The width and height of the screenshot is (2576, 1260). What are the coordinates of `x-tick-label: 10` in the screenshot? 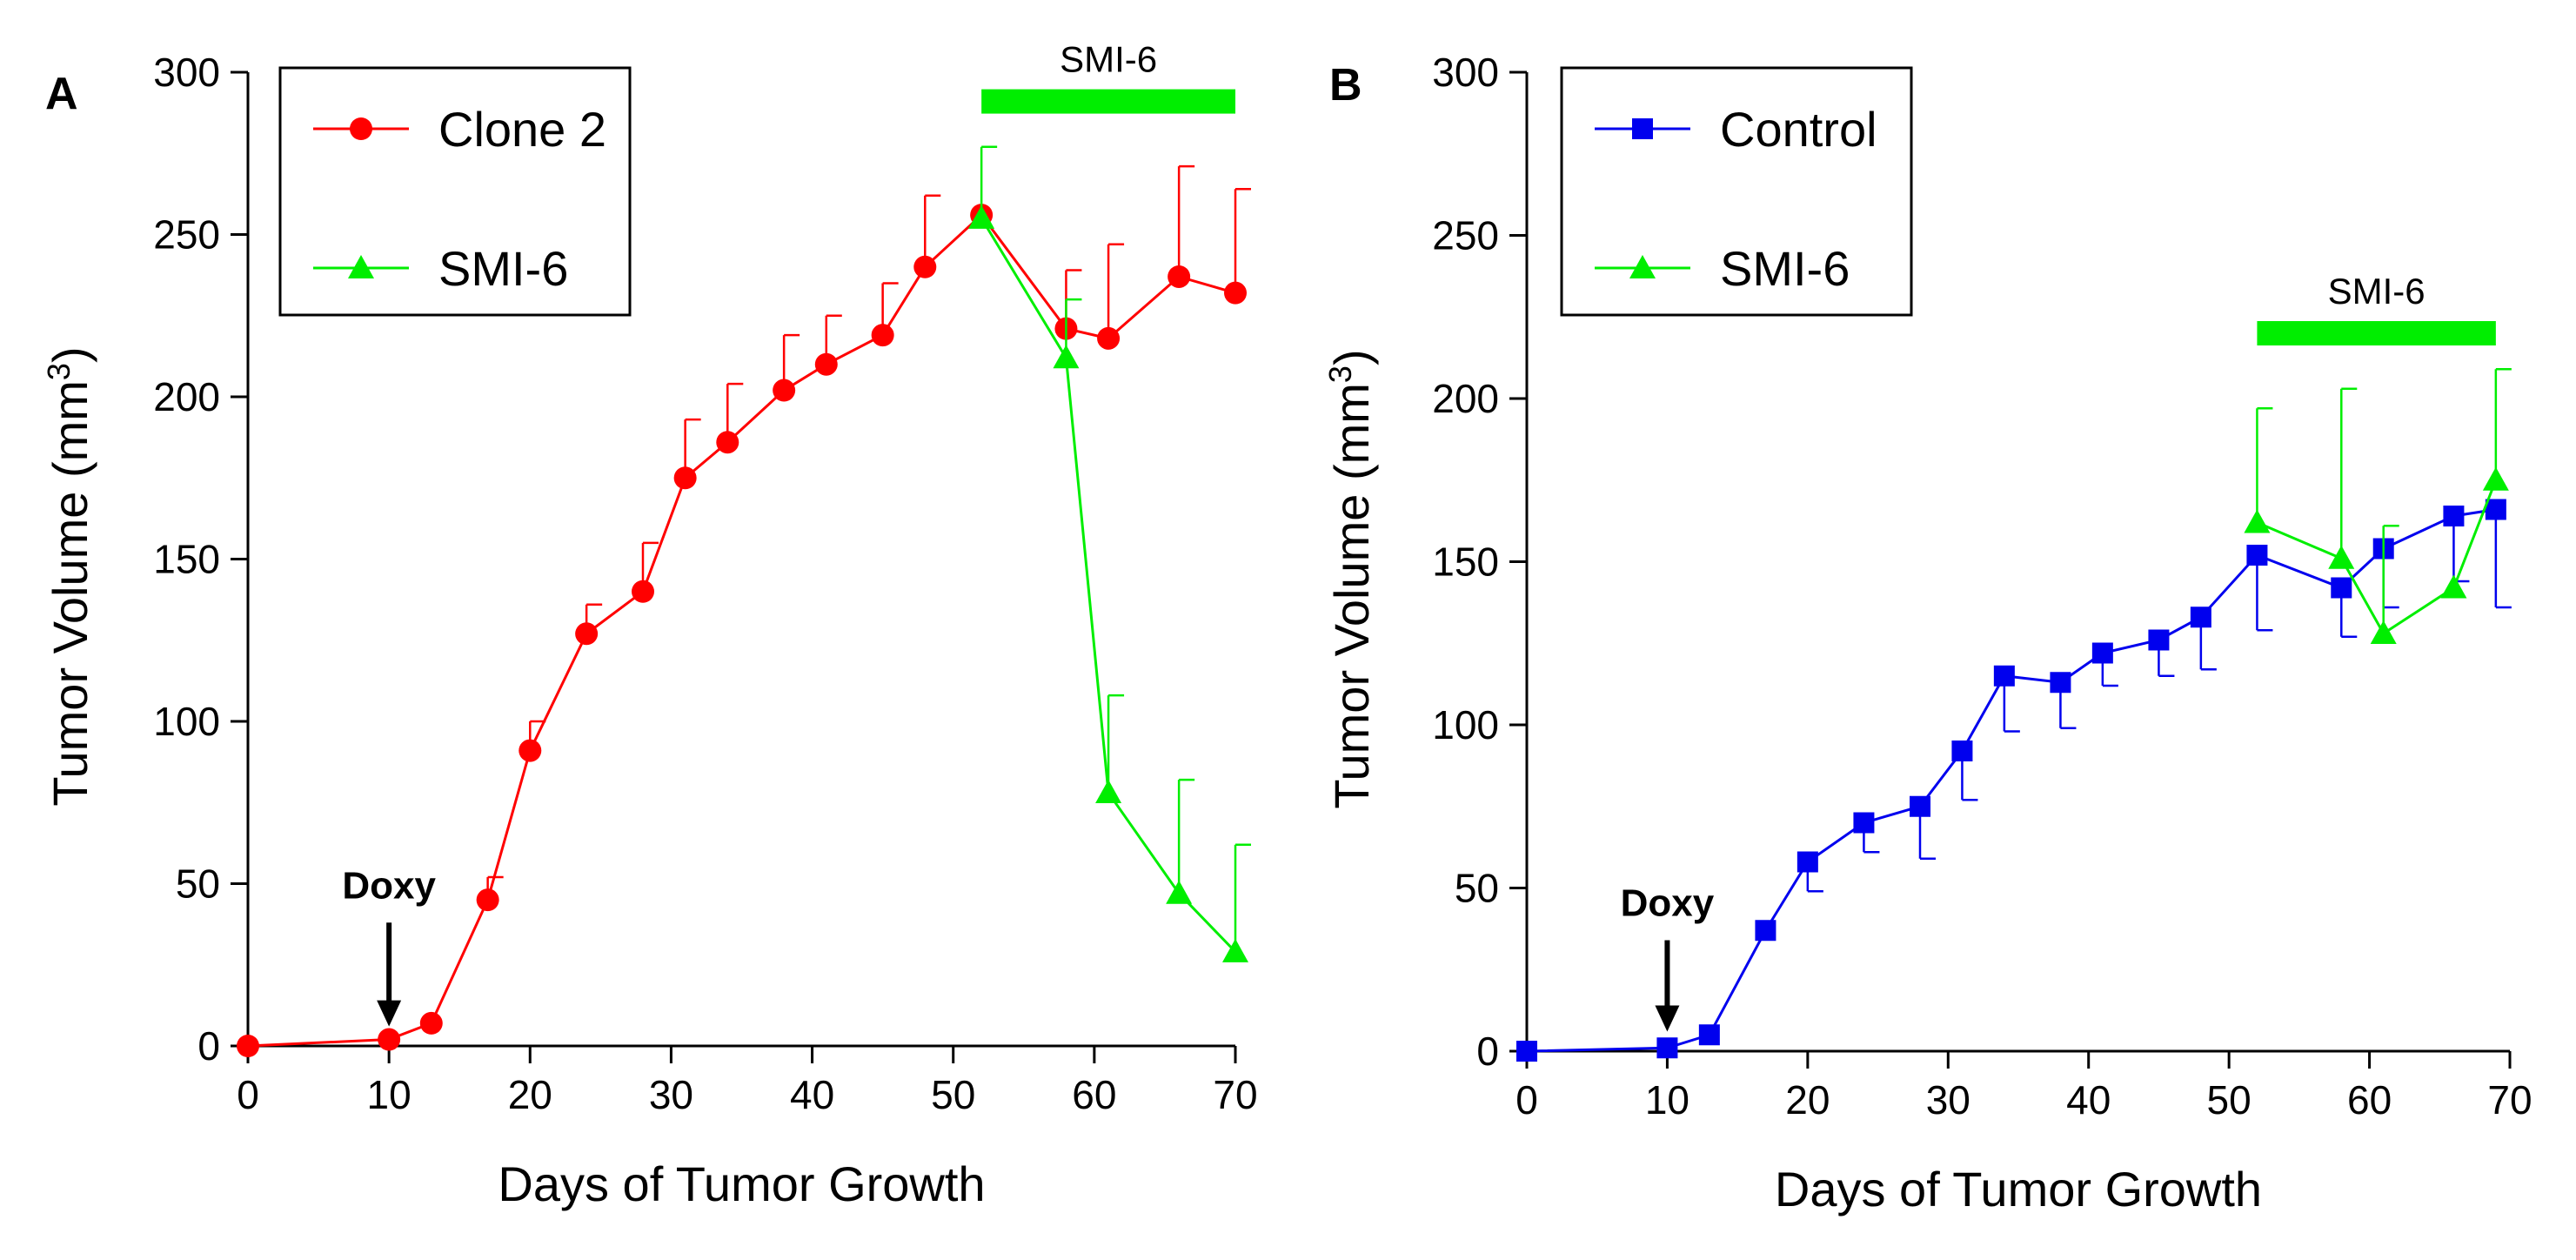 It's located at (1667, 1100).